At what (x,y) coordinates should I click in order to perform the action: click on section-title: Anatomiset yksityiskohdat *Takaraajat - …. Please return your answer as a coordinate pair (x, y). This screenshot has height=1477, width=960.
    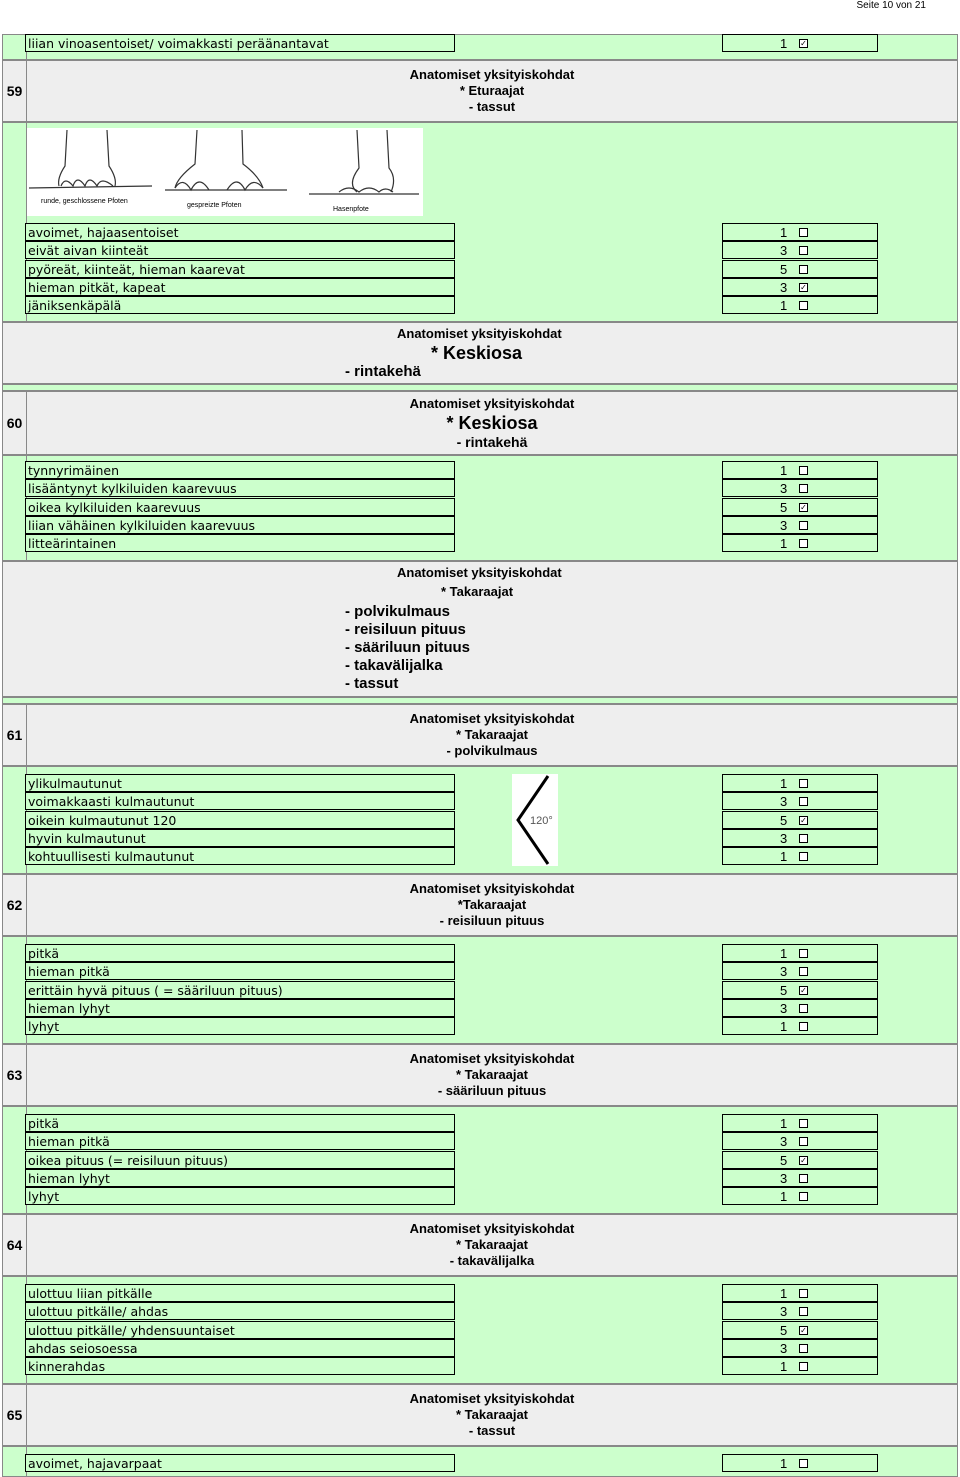
    Looking at the image, I should click on (492, 905).